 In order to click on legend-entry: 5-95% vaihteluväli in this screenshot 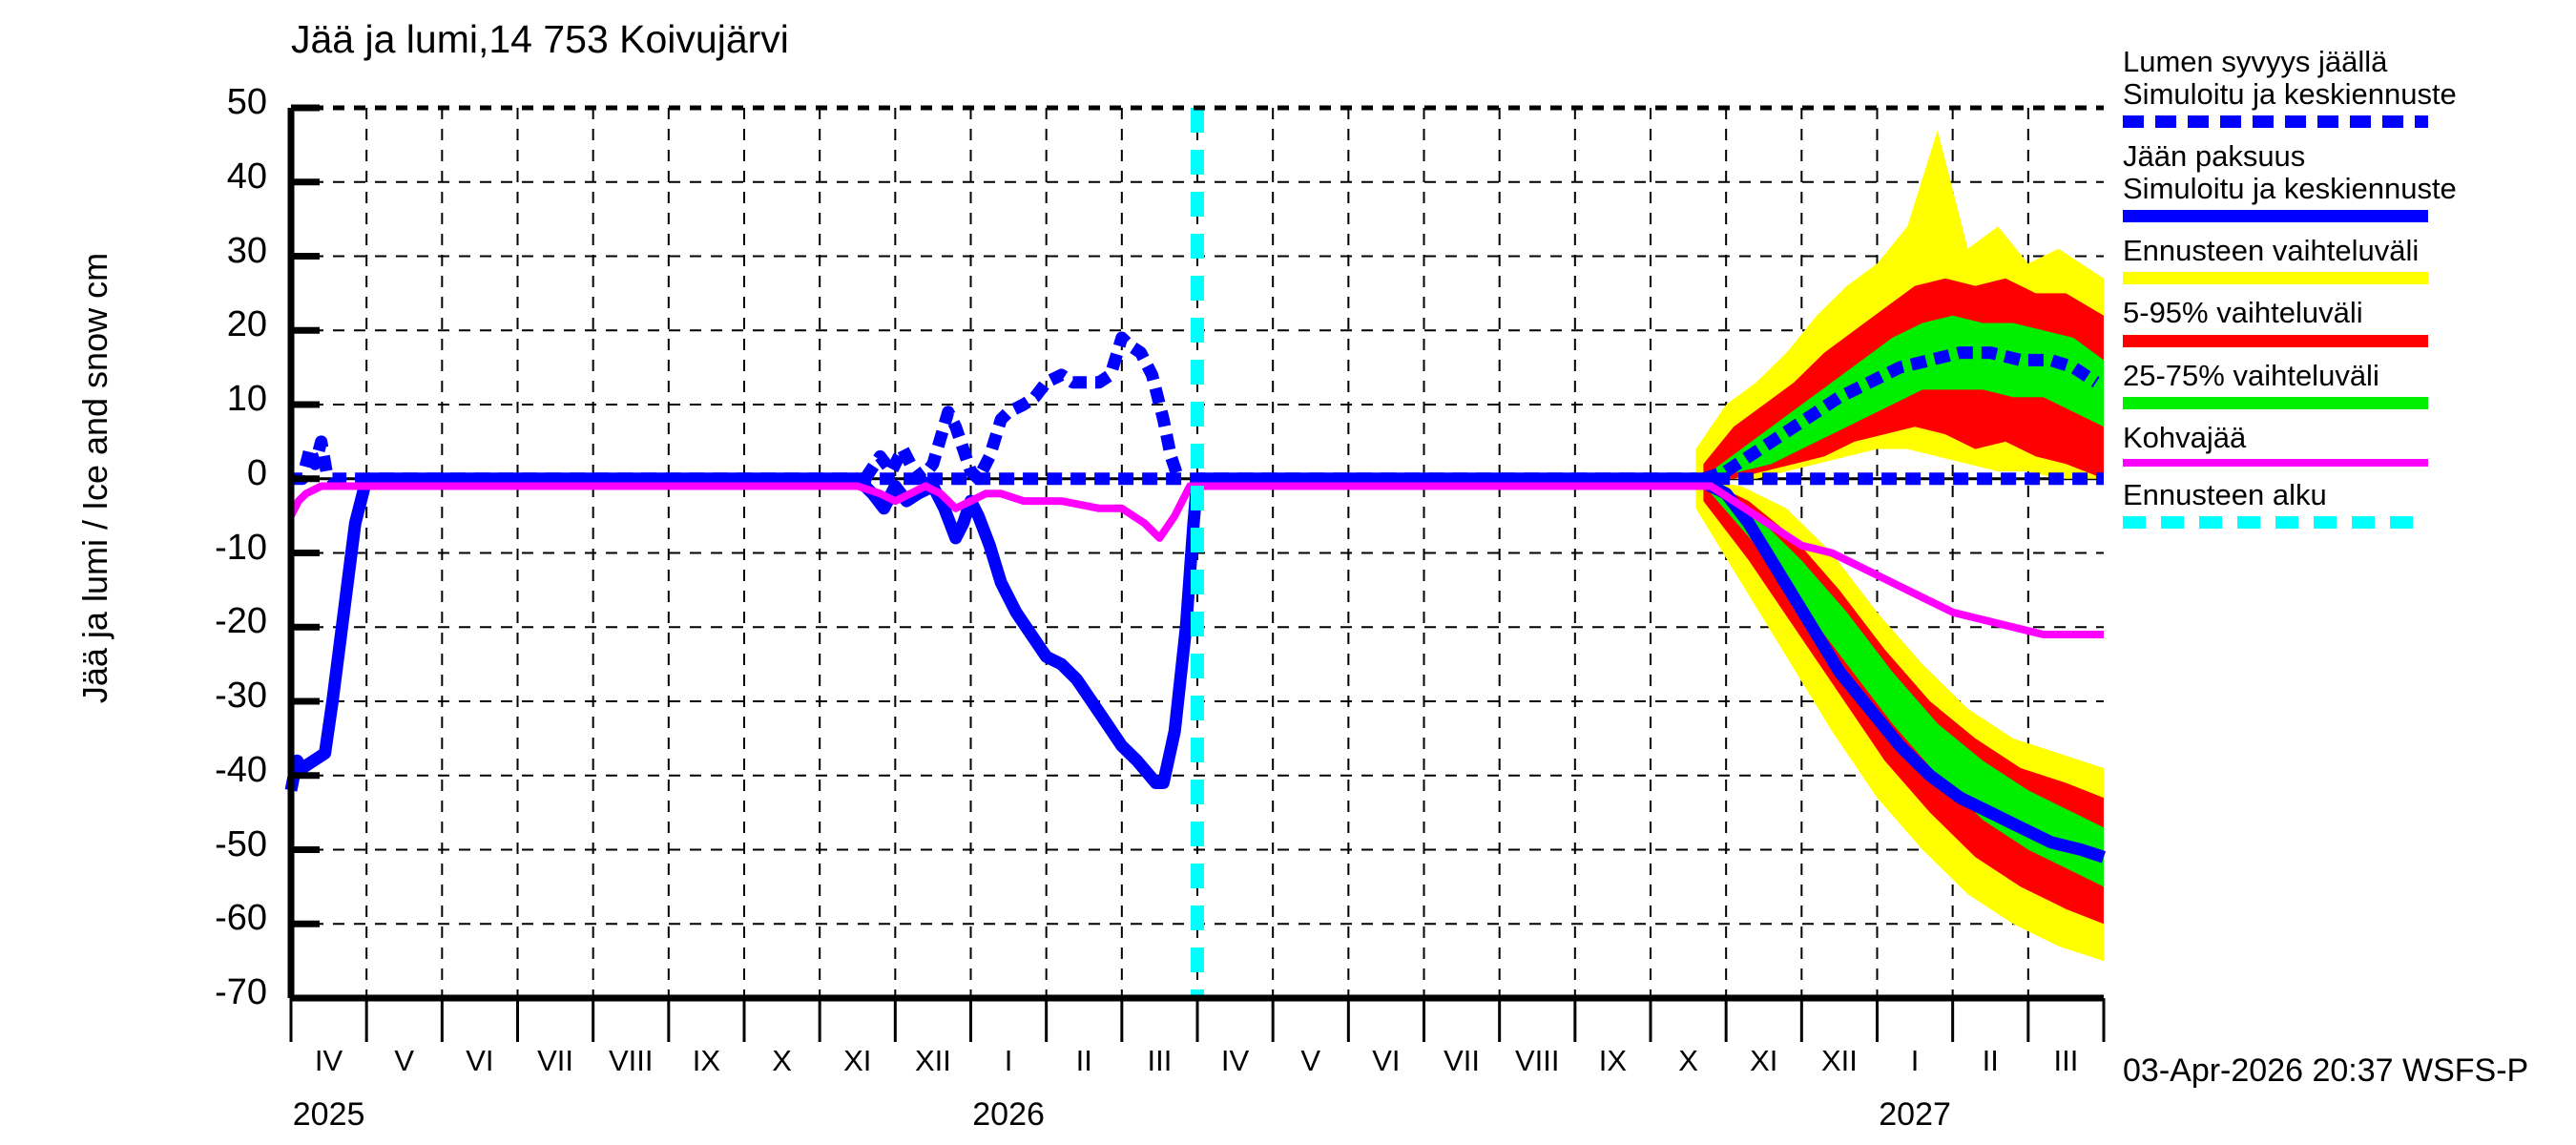, I will do `click(2347, 322)`.